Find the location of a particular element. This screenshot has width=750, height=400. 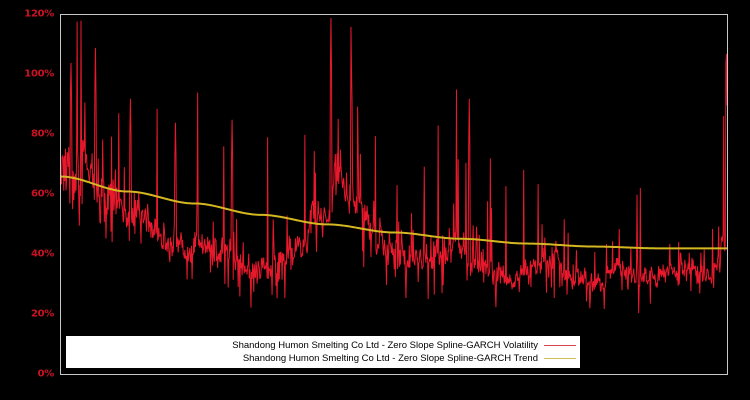

y-axis-tick-label: 40% is located at coordinates (42, 254).